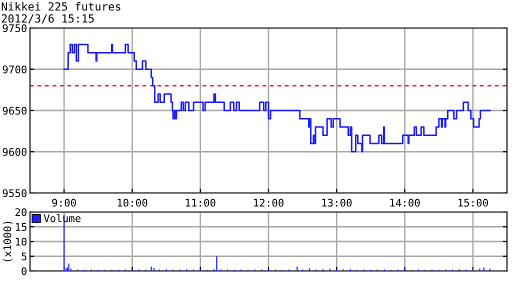  Describe the element at coordinates (473, 202) in the screenshot. I see `x-tick-label: 15:00` at that location.